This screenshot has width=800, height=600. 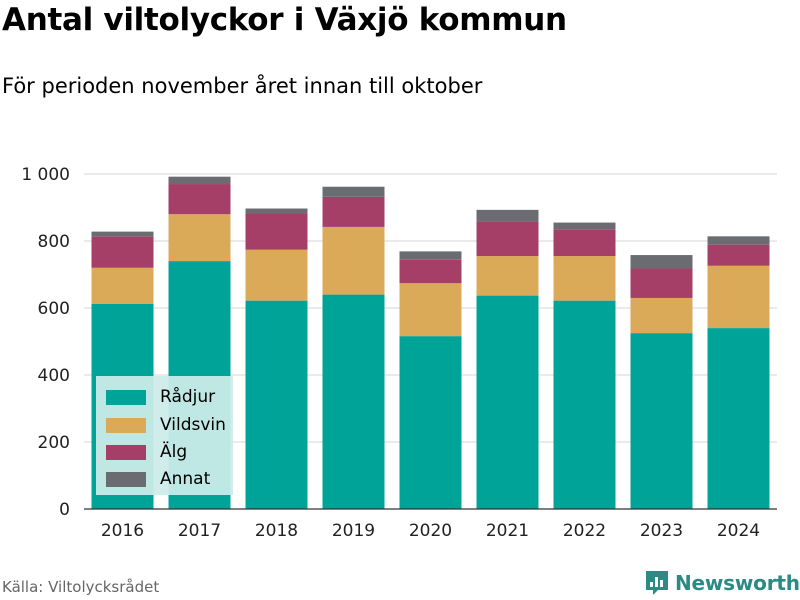 What do you see at coordinates (507, 215) in the screenshot?
I see `bar-annat-2021` at bounding box center [507, 215].